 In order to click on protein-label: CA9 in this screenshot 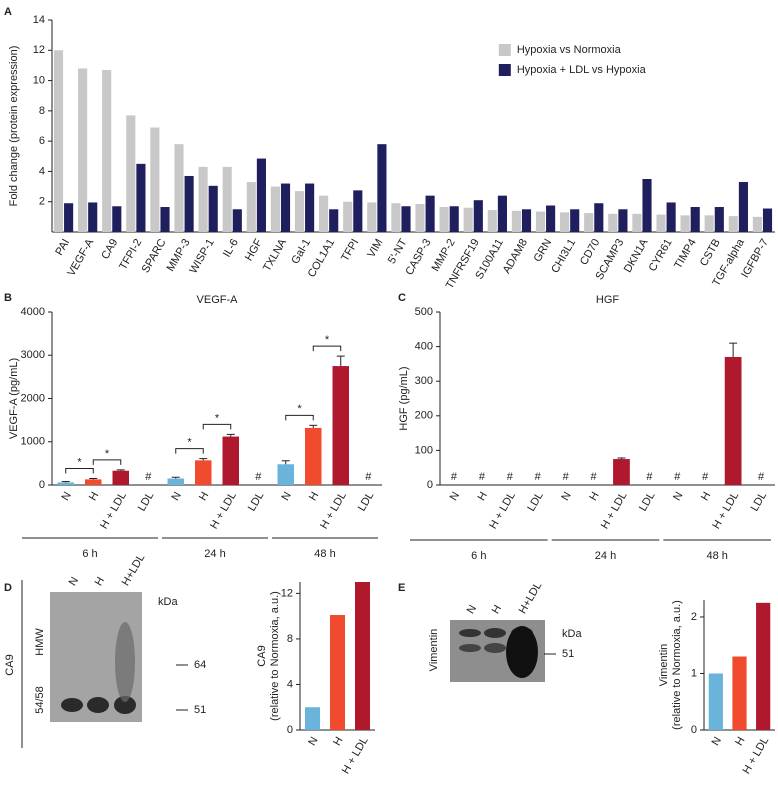, I will do `click(10, 664)`.